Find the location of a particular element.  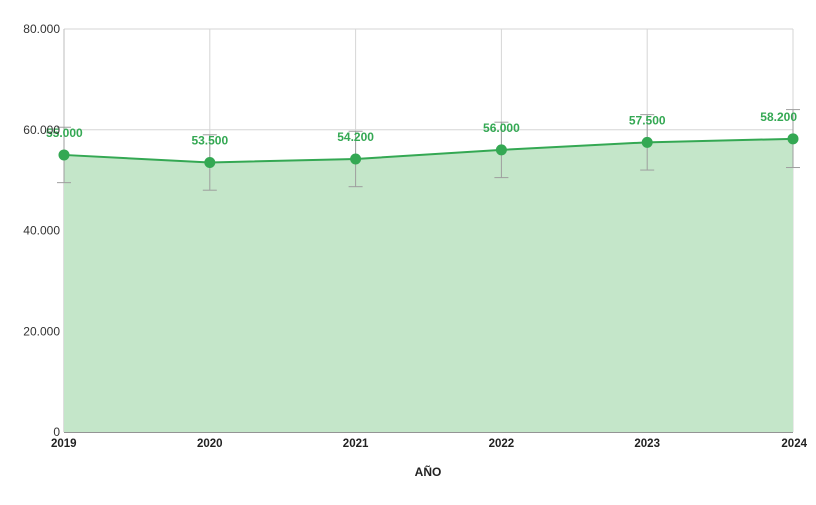

x-tick-label: 2022 is located at coordinates (502, 444).